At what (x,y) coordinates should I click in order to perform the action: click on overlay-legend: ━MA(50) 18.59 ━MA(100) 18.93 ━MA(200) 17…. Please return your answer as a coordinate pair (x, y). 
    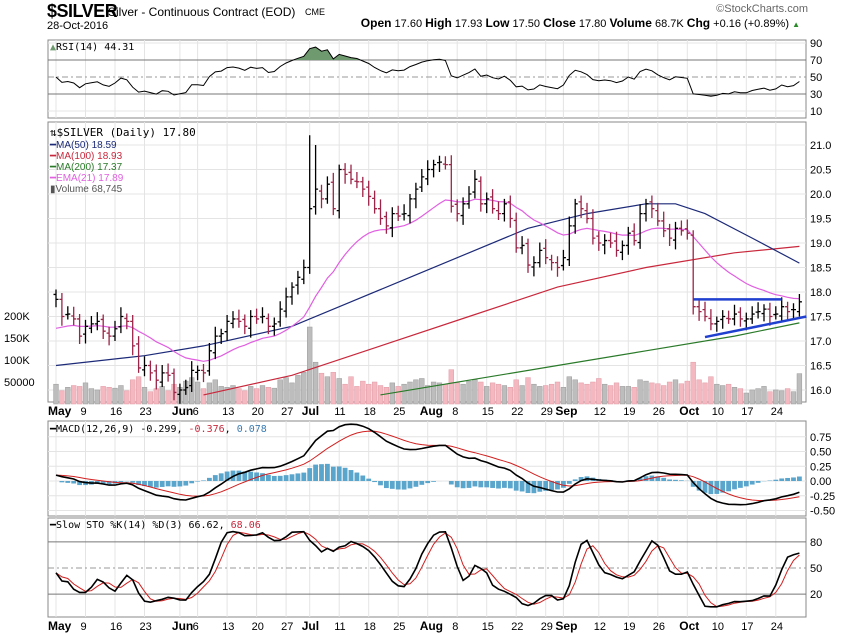
    Looking at the image, I should click on (86, 167).